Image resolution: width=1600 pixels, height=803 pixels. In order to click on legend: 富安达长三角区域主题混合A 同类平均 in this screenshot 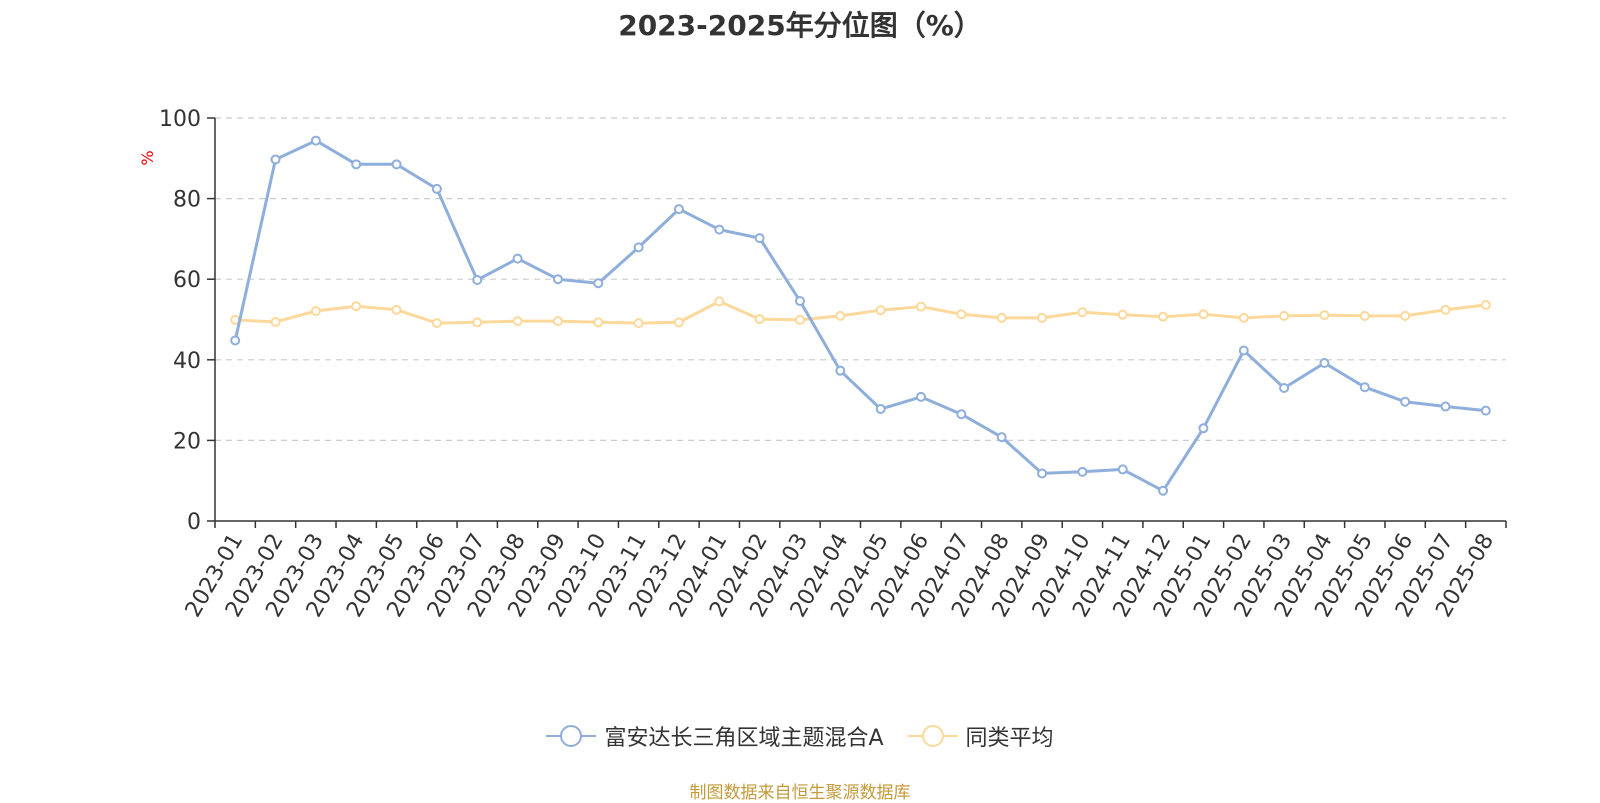, I will do `click(800, 736)`.